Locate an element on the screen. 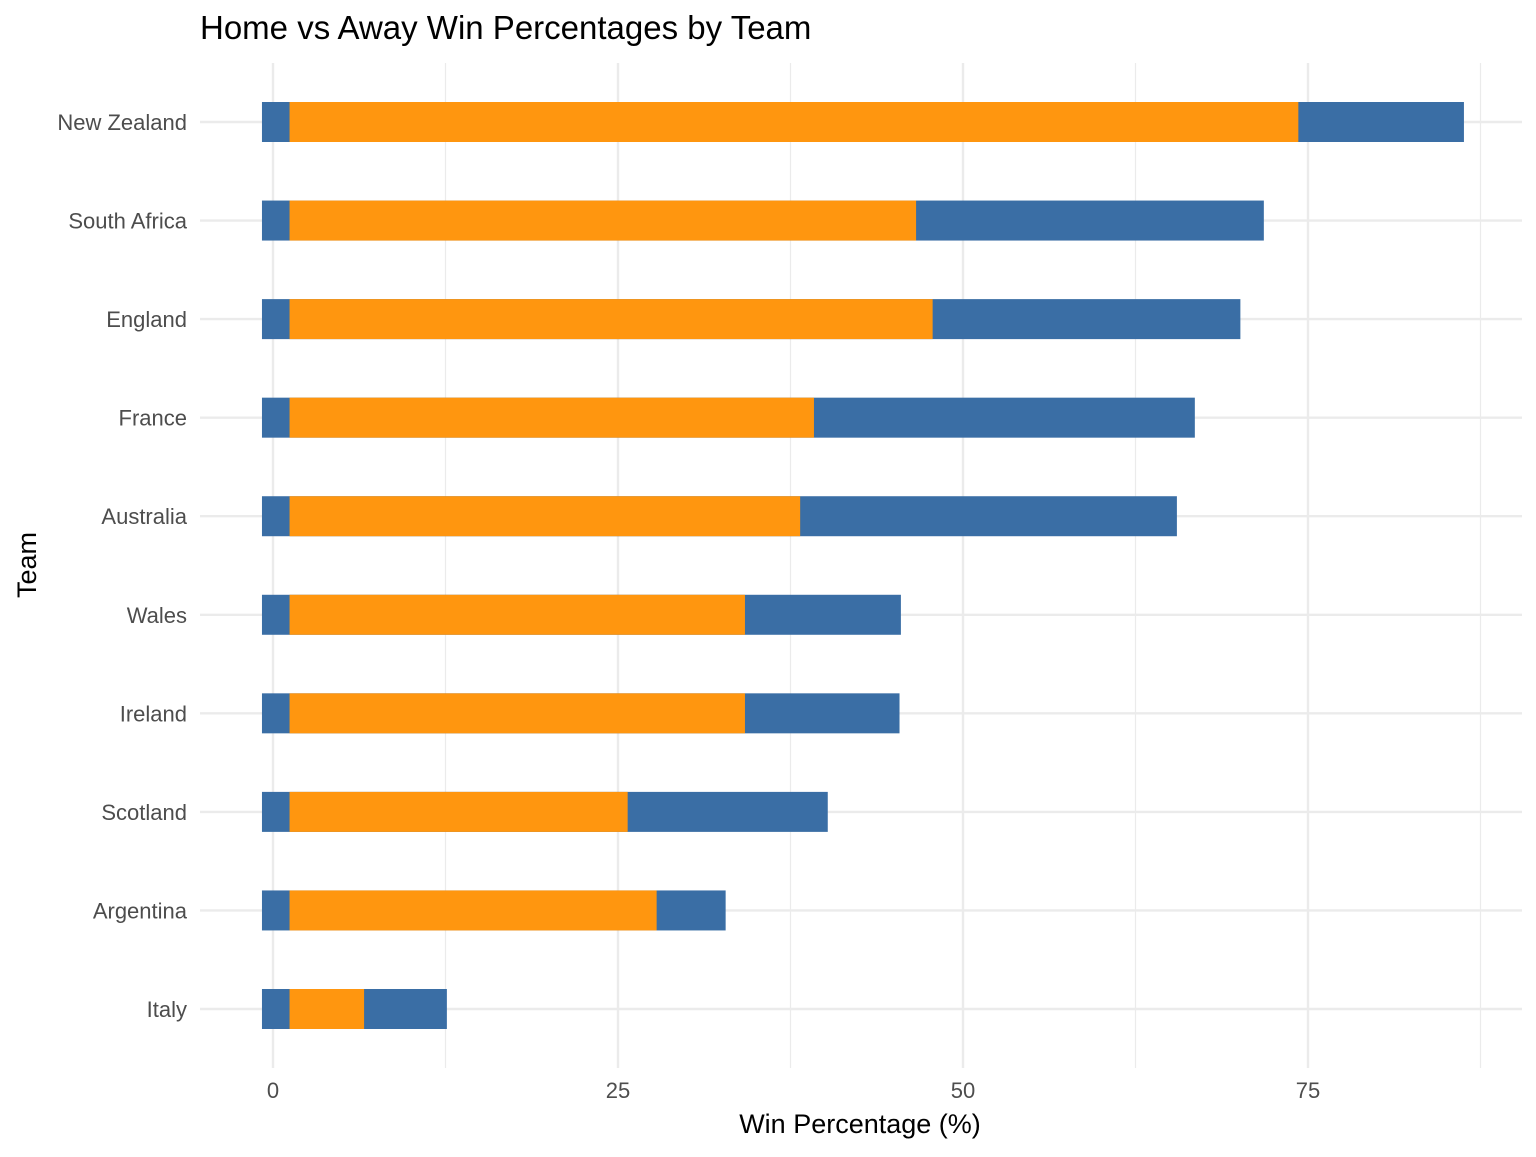  x-tick-label: 50 is located at coordinates (963, 1090).